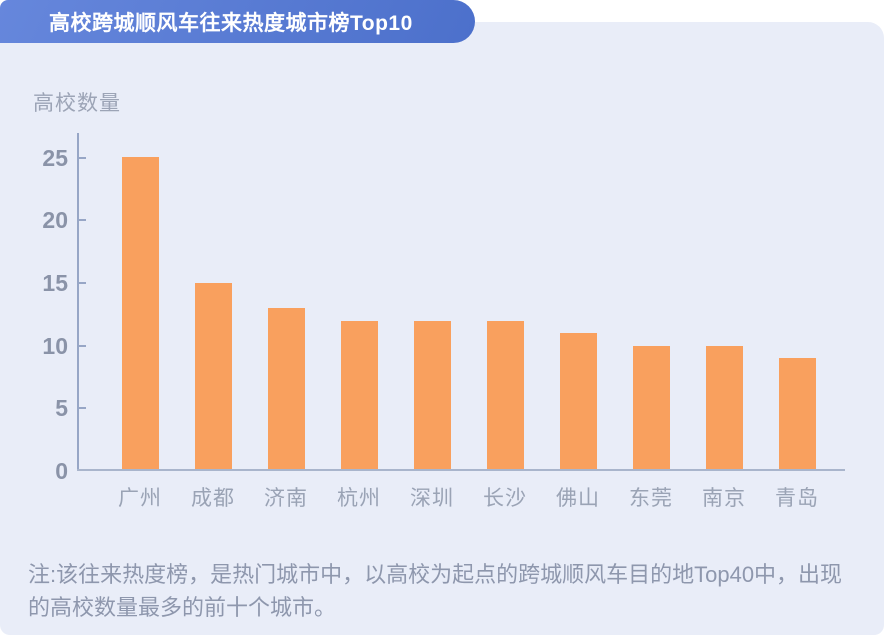 The height and width of the screenshot is (635, 884). What do you see at coordinates (359, 498) in the screenshot?
I see `x-category-label-杭州: 杭州` at bounding box center [359, 498].